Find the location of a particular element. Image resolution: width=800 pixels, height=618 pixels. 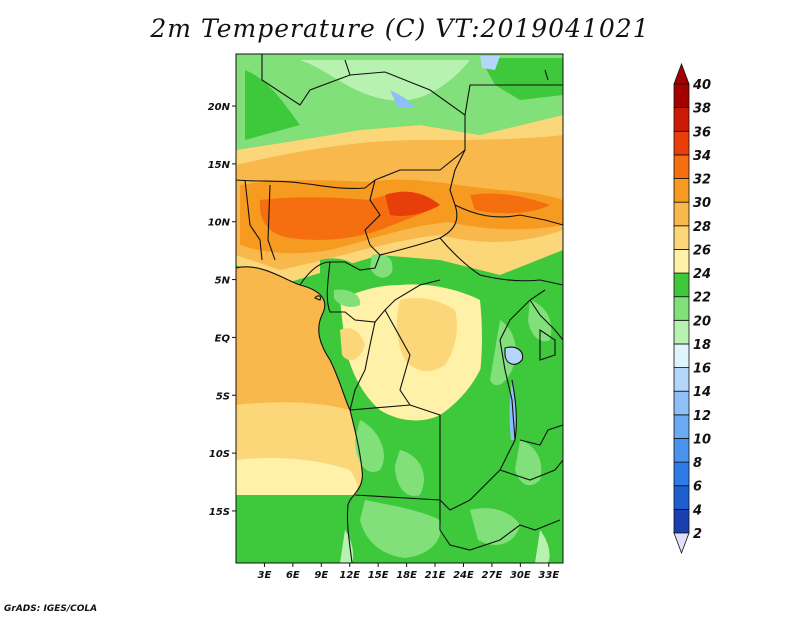

colorbar-label: 24 is located at coordinates (702, 274).